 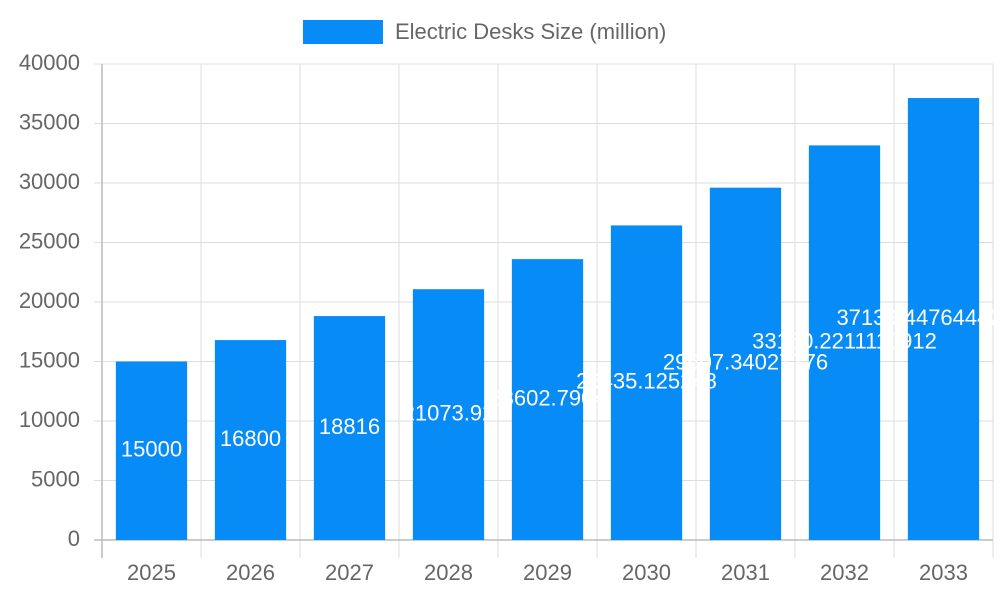 What do you see at coordinates (49, 359) in the screenshot?
I see `y-tick-label: 15000` at bounding box center [49, 359].